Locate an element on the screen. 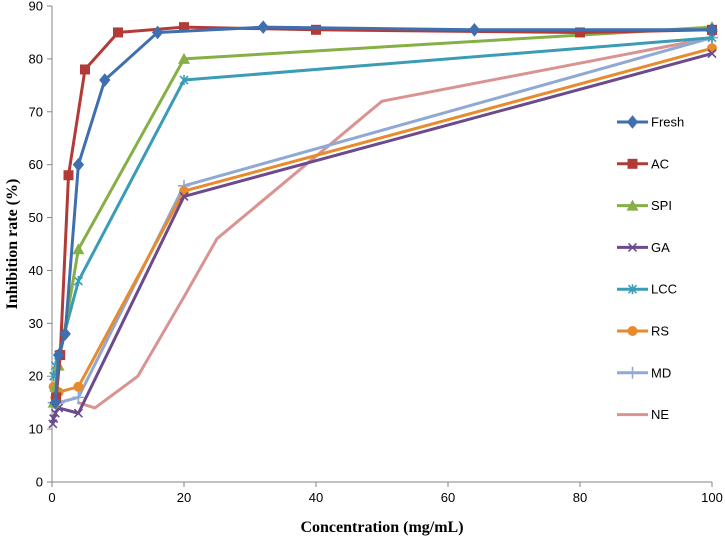  legend-item-rs: RS is located at coordinates (643, 331).